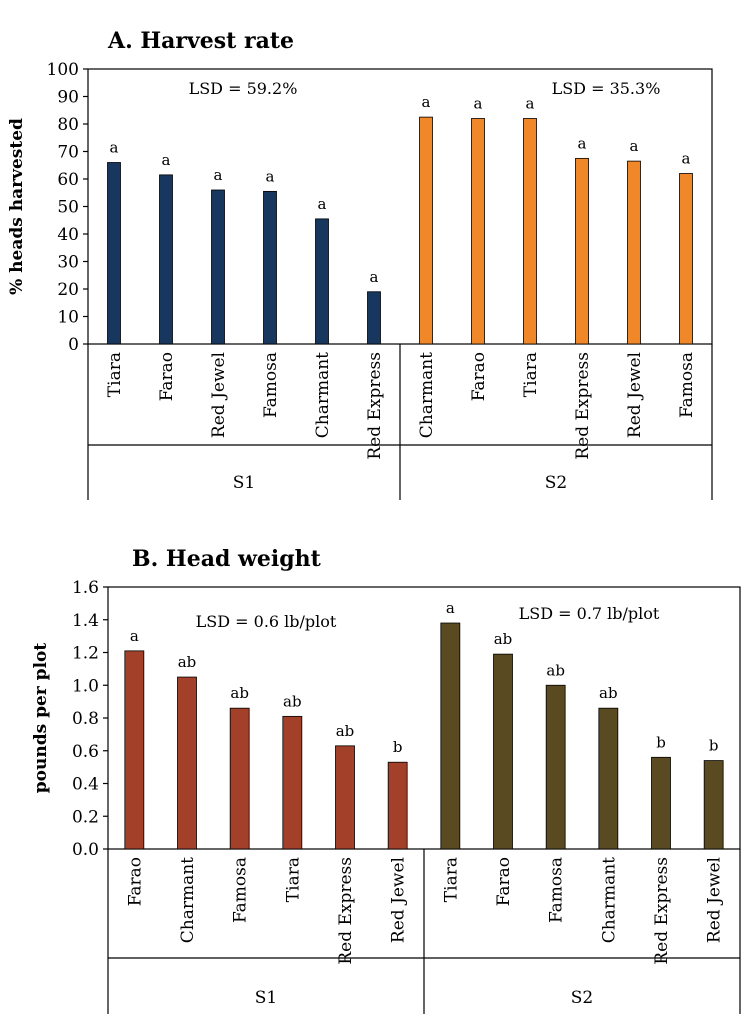 This screenshot has width=753, height=1024. What do you see at coordinates (85, 817) in the screenshot?
I see `y-tick-label: 0.2` at bounding box center [85, 817].